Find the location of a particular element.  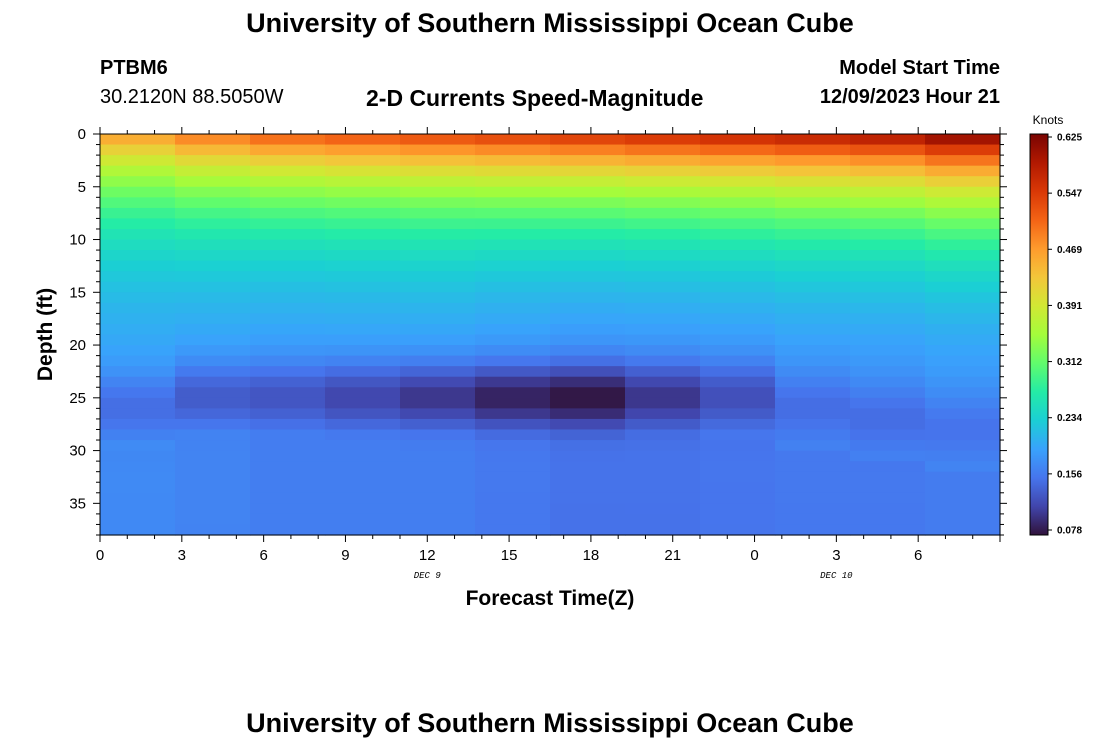

x-tick-label: 0 is located at coordinates (100, 555).